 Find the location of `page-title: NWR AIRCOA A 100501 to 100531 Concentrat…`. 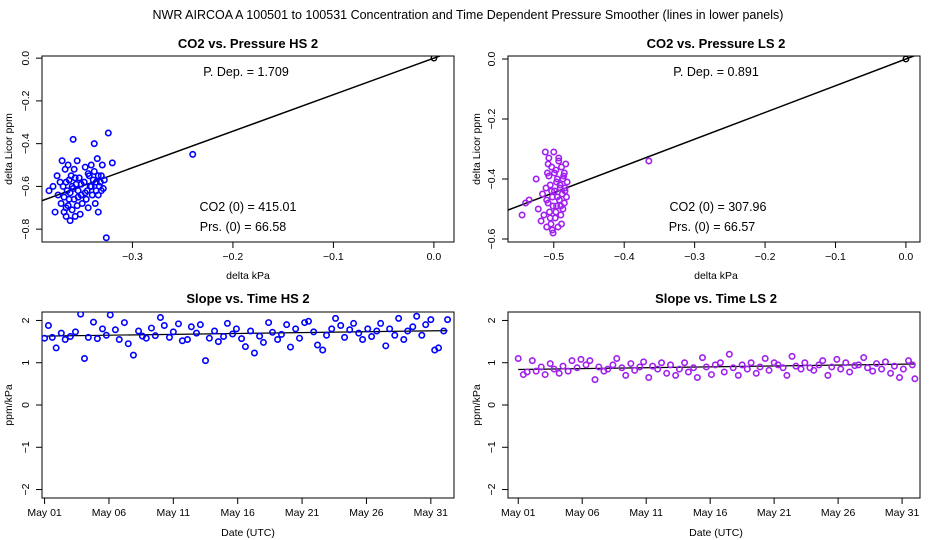

page-title: NWR AIRCOA A 100501 to 100531 Concentrat… is located at coordinates (468, 15).